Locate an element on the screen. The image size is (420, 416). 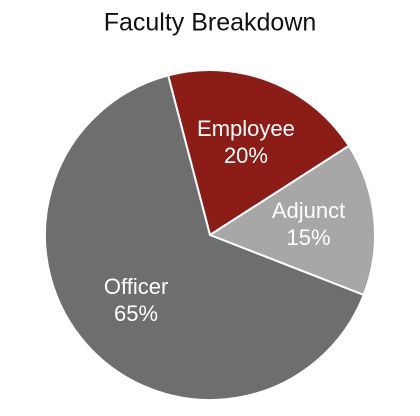
pie-slice is located at coordinates (291, 220).